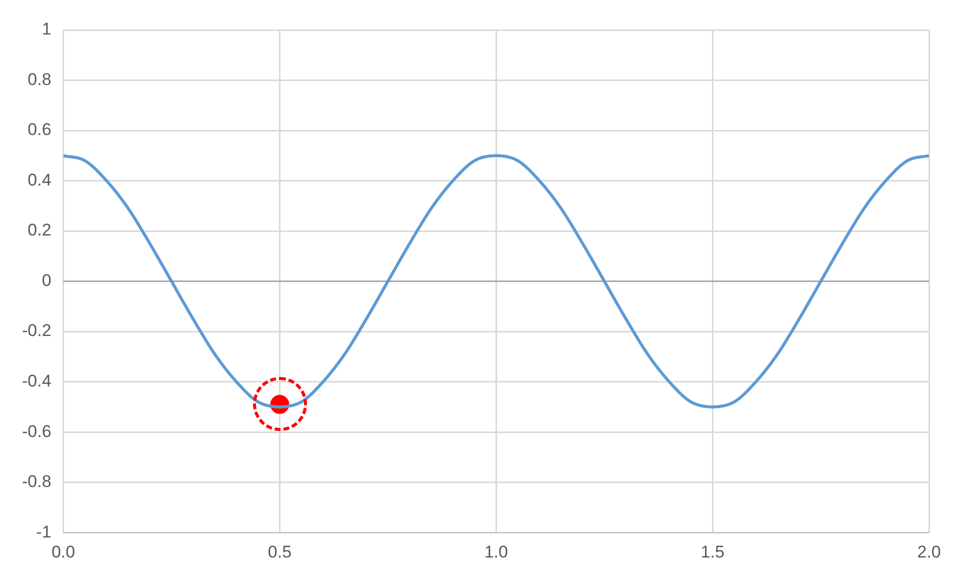 Image resolution: width=959 pixels, height=583 pixels. What do you see at coordinates (47, 280) in the screenshot?
I see `y-tick-label: 0` at bounding box center [47, 280].